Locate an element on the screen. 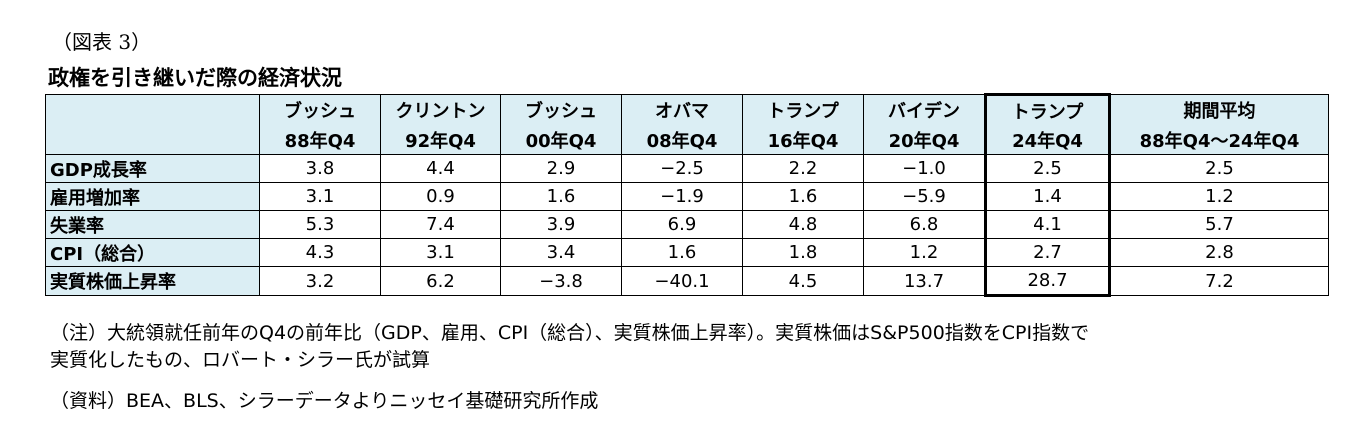  cell: −40.1 is located at coordinates (682, 281).